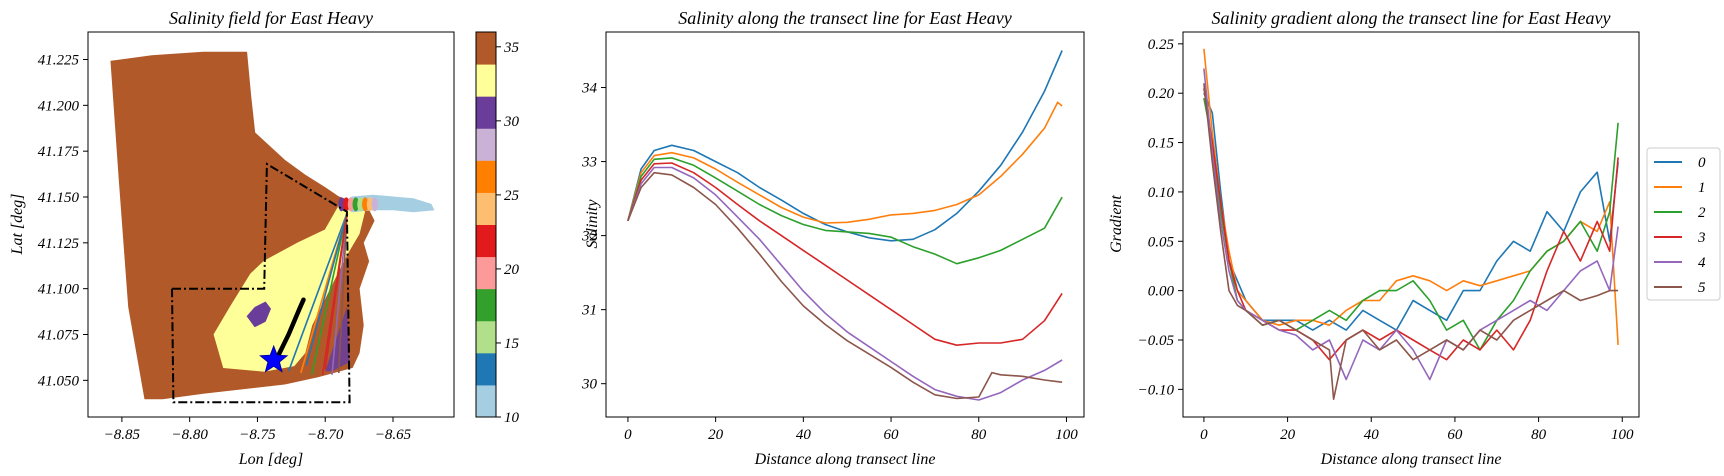 The height and width of the screenshot is (476, 1724). I want to click on y-tick-label: 0.10, so click(1161, 193).